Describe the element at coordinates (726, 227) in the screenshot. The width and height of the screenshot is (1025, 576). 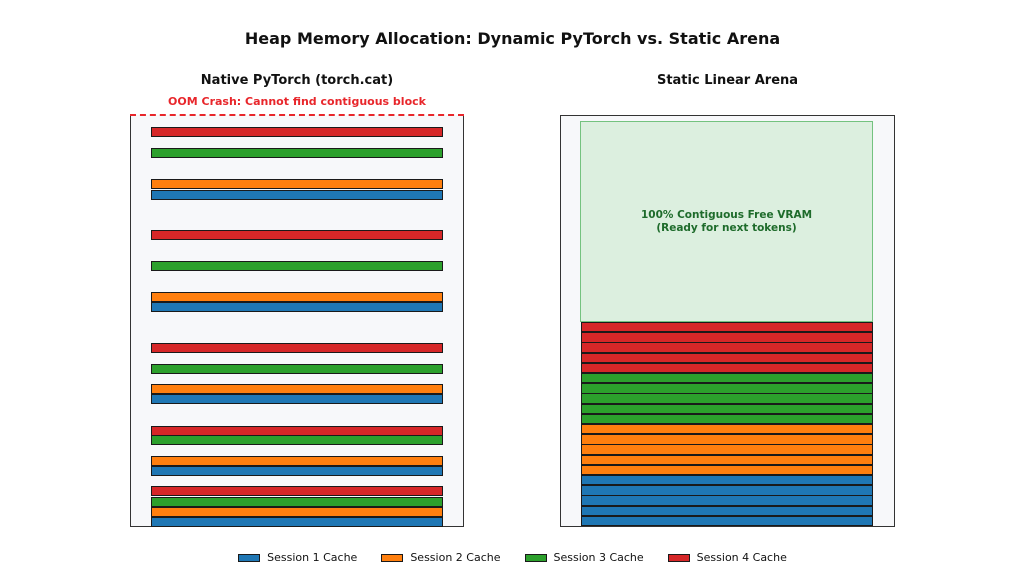
I see `free-vram-sublabel: (Ready for next tokens)` at that location.